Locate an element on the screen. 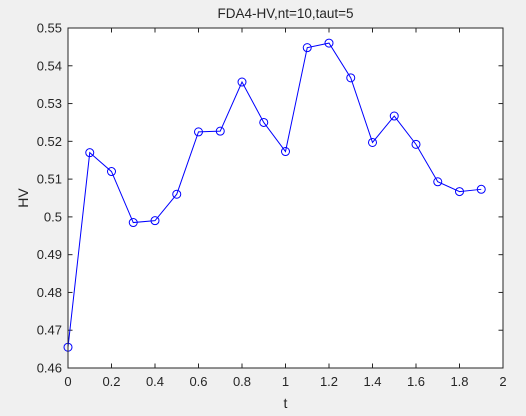  x-tick-label: 0.6 is located at coordinates (198, 381).